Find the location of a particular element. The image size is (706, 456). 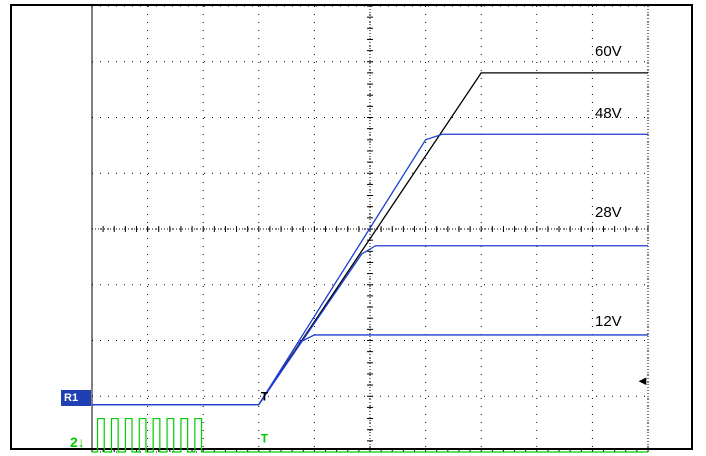

voltage-label-28v: 28V is located at coordinates (608, 212).